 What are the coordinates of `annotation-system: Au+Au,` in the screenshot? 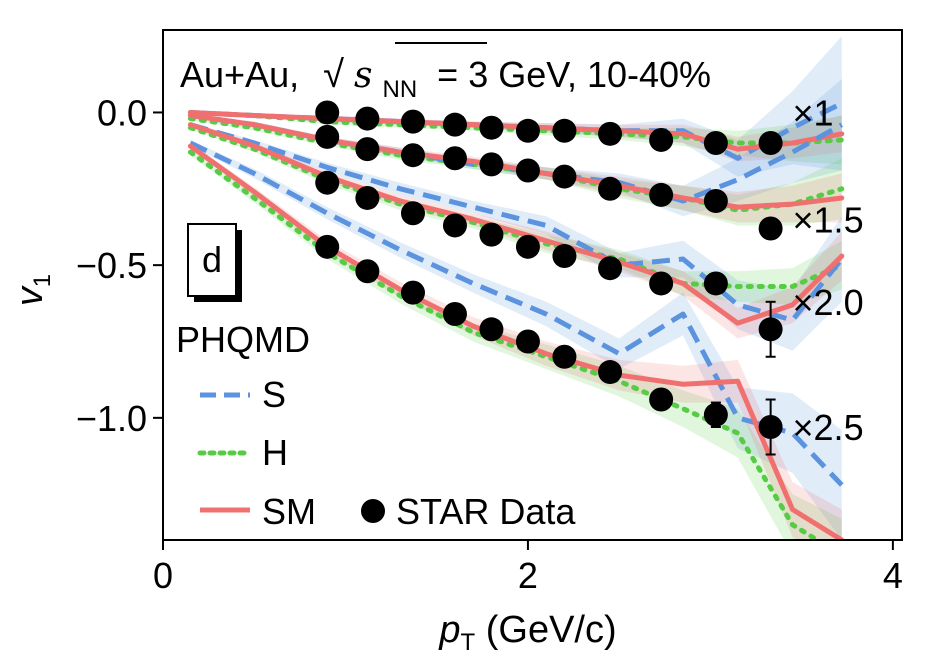 It's located at (239, 74).